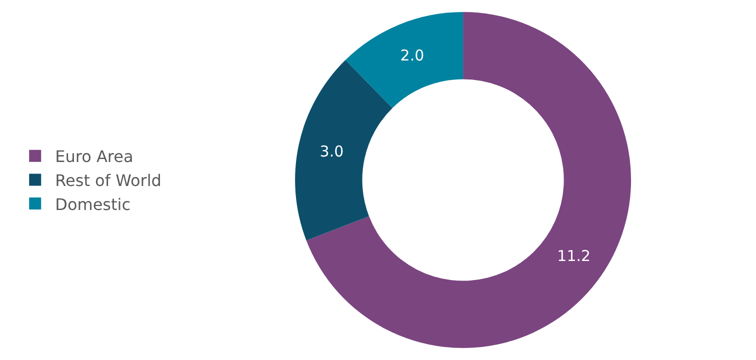 This screenshot has width=756, height=360. What do you see at coordinates (93, 204) in the screenshot?
I see `legend-label: Domestic` at bounding box center [93, 204].